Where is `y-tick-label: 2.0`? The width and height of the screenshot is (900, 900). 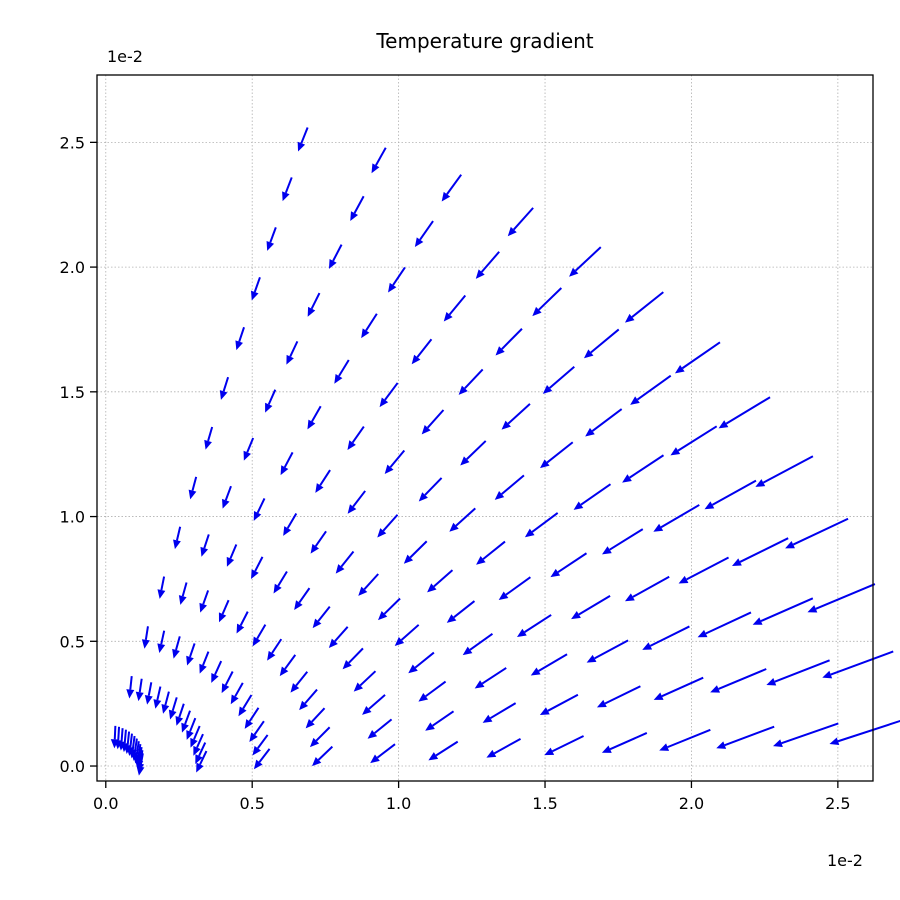 y-tick-label: 2.0 is located at coordinates (72, 267).